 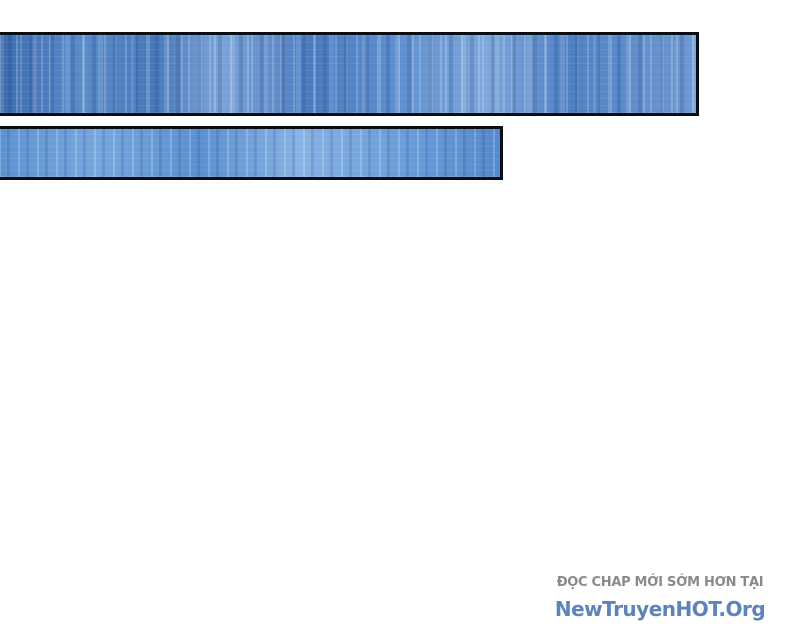 What do you see at coordinates (660, 582) in the screenshot?
I see `watermark-tagline: ĐỌC CHAP MỚI SỚM HƠN TẠI` at bounding box center [660, 582].